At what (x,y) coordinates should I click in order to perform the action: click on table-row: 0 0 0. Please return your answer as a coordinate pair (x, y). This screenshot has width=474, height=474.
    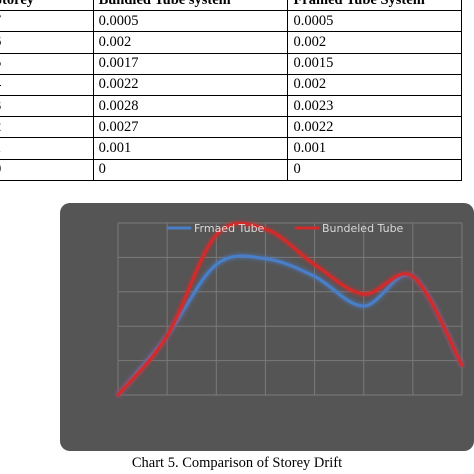
    Looking at the image, I should click on (231, 169).